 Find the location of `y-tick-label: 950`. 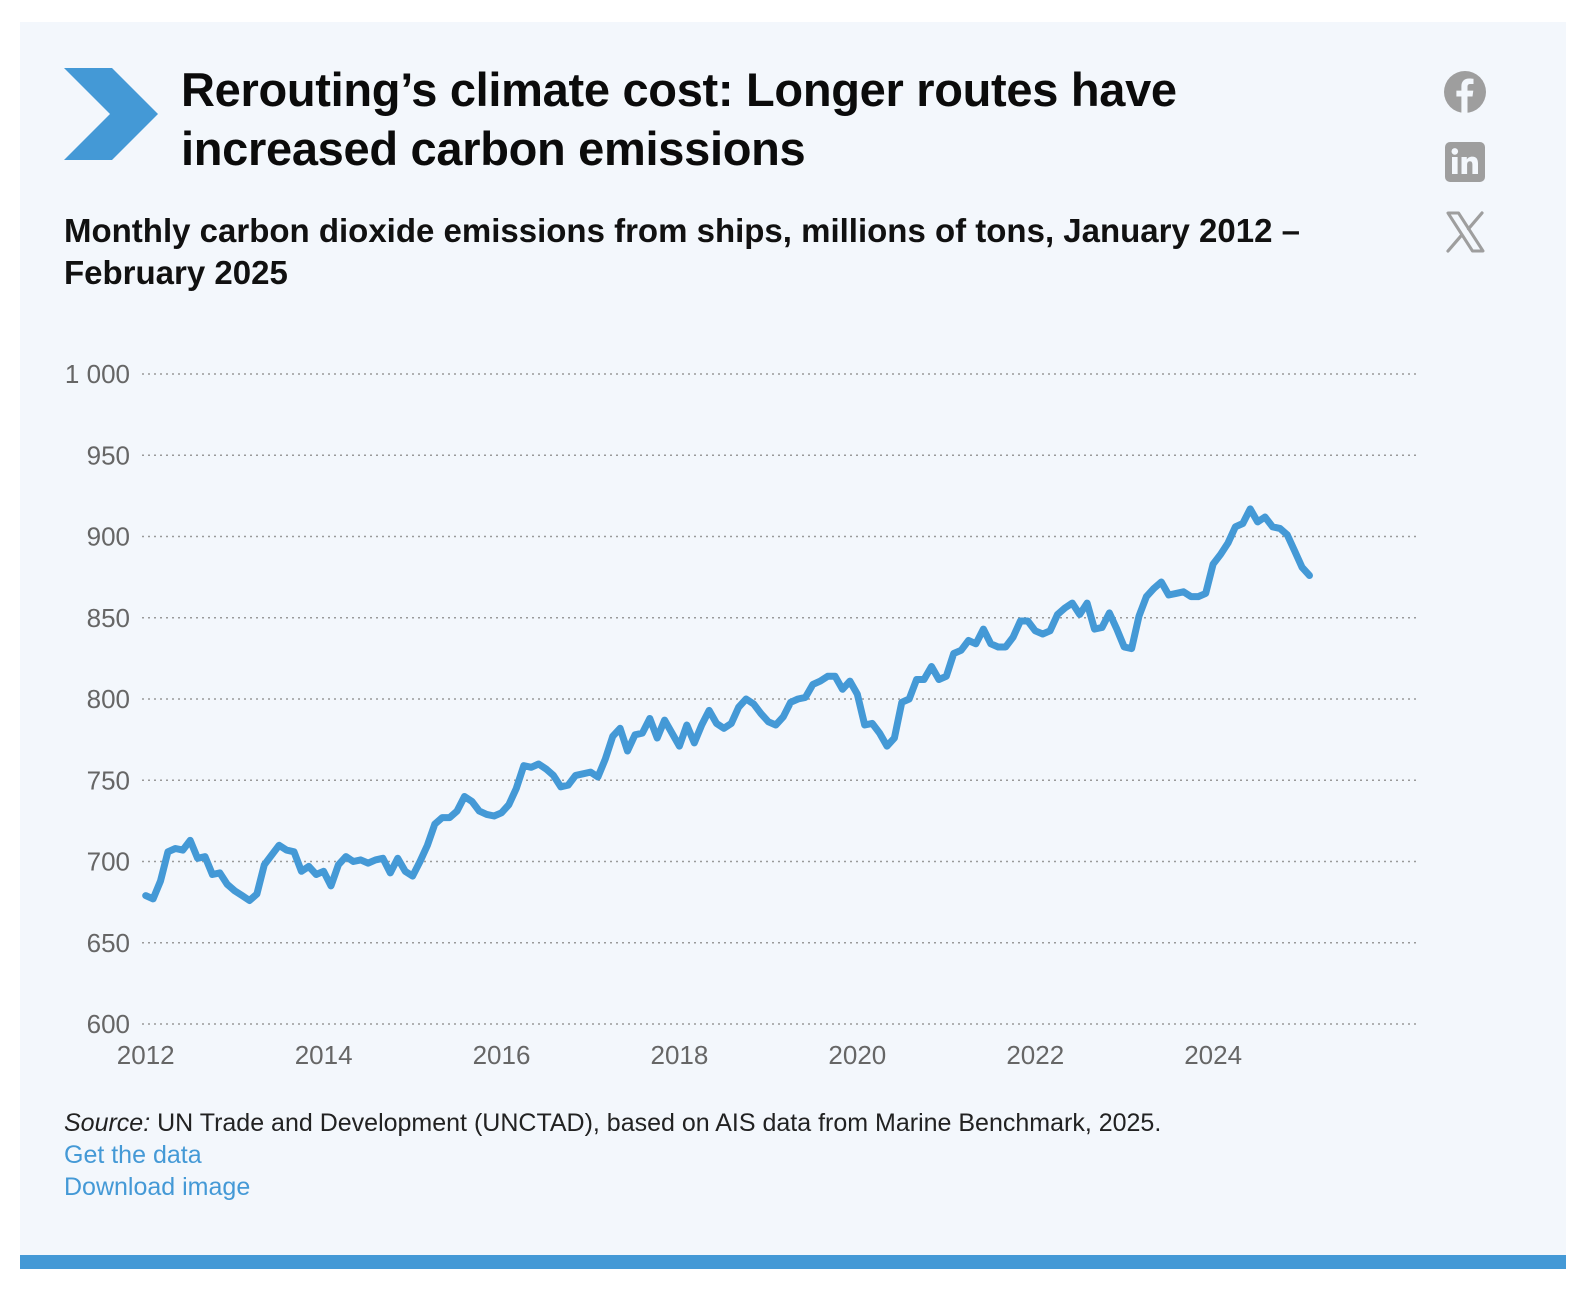

y-tick-label: 950 is located at coordinates (108, 455).